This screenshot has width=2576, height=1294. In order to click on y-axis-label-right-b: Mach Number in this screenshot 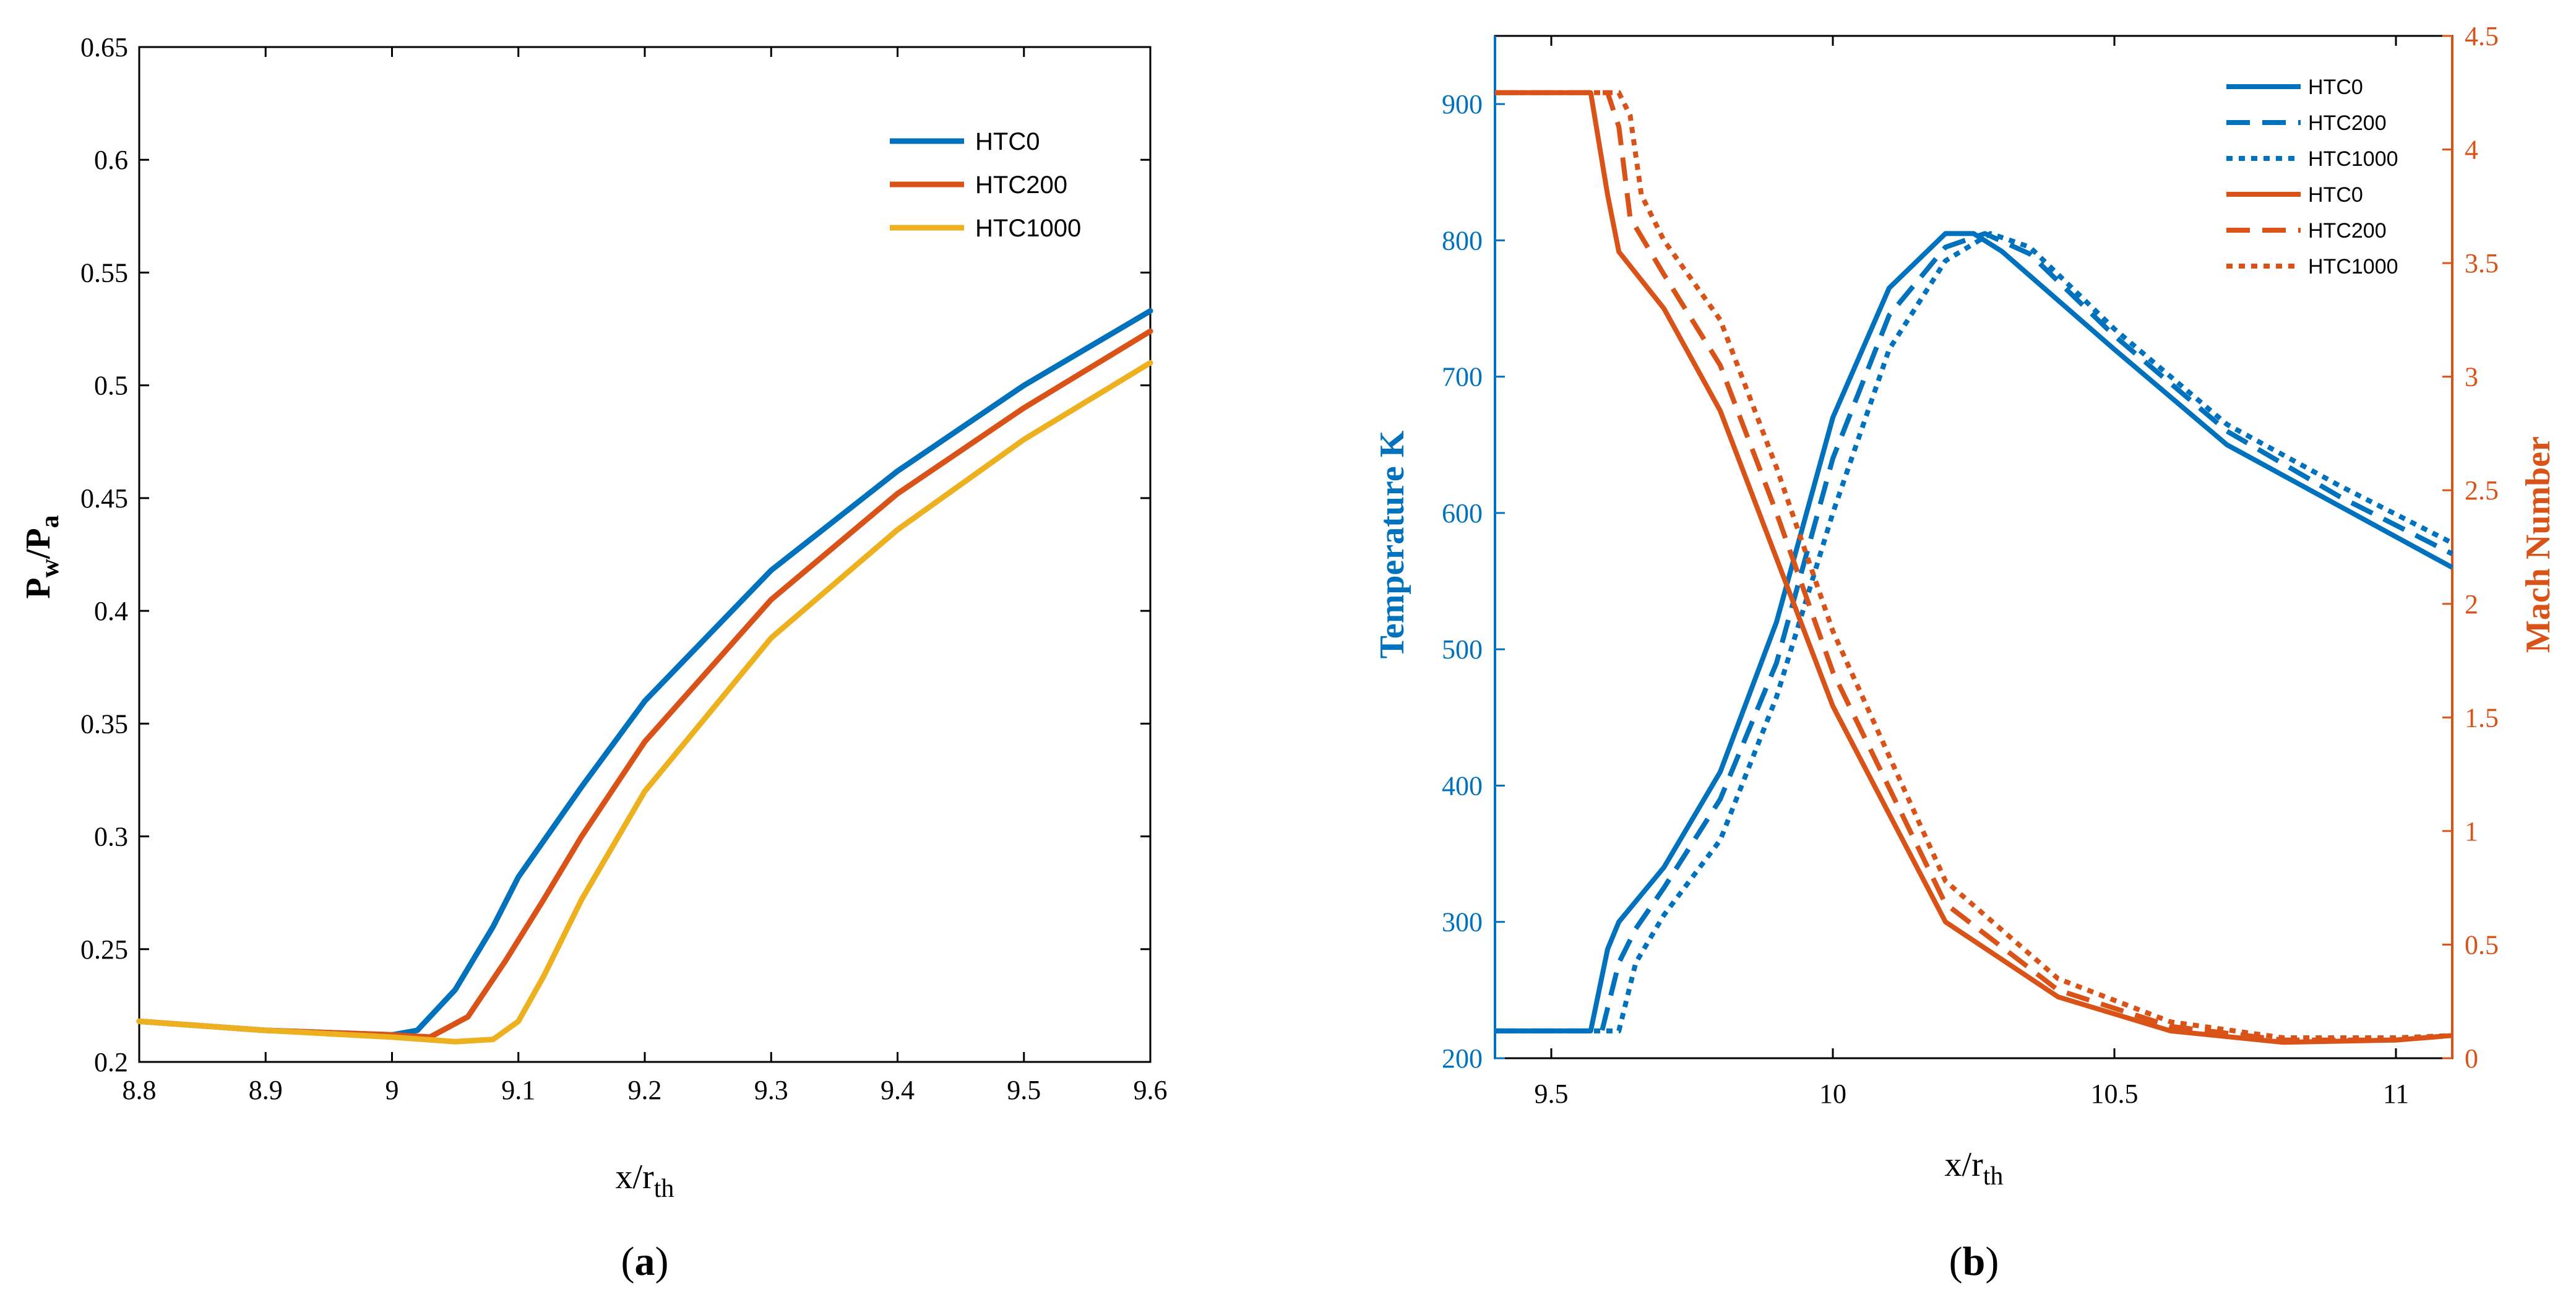, I will do `click(2538, 545)`.